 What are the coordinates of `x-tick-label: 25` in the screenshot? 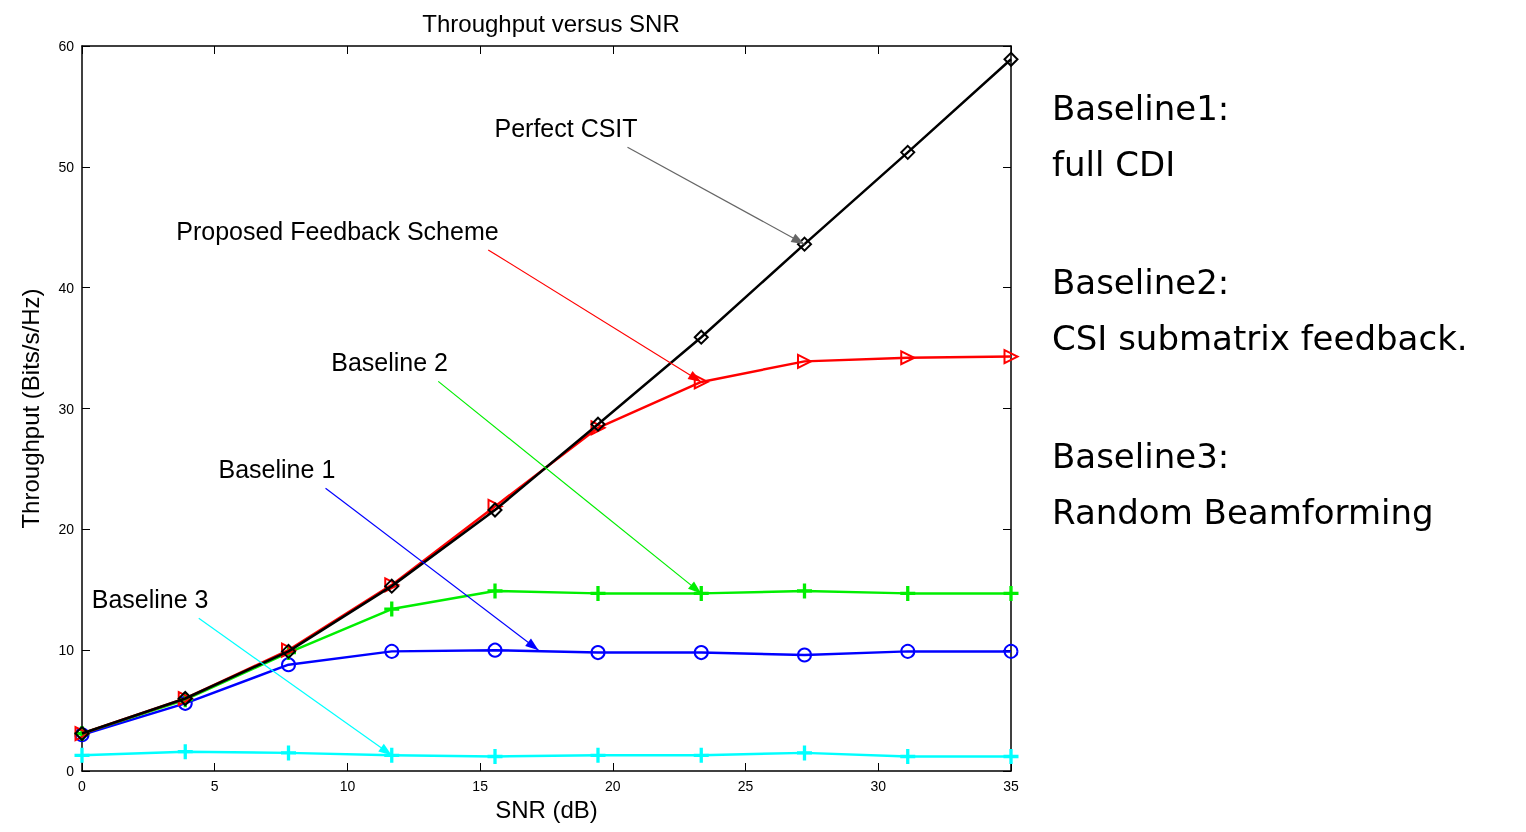 It's located at (745, 786).